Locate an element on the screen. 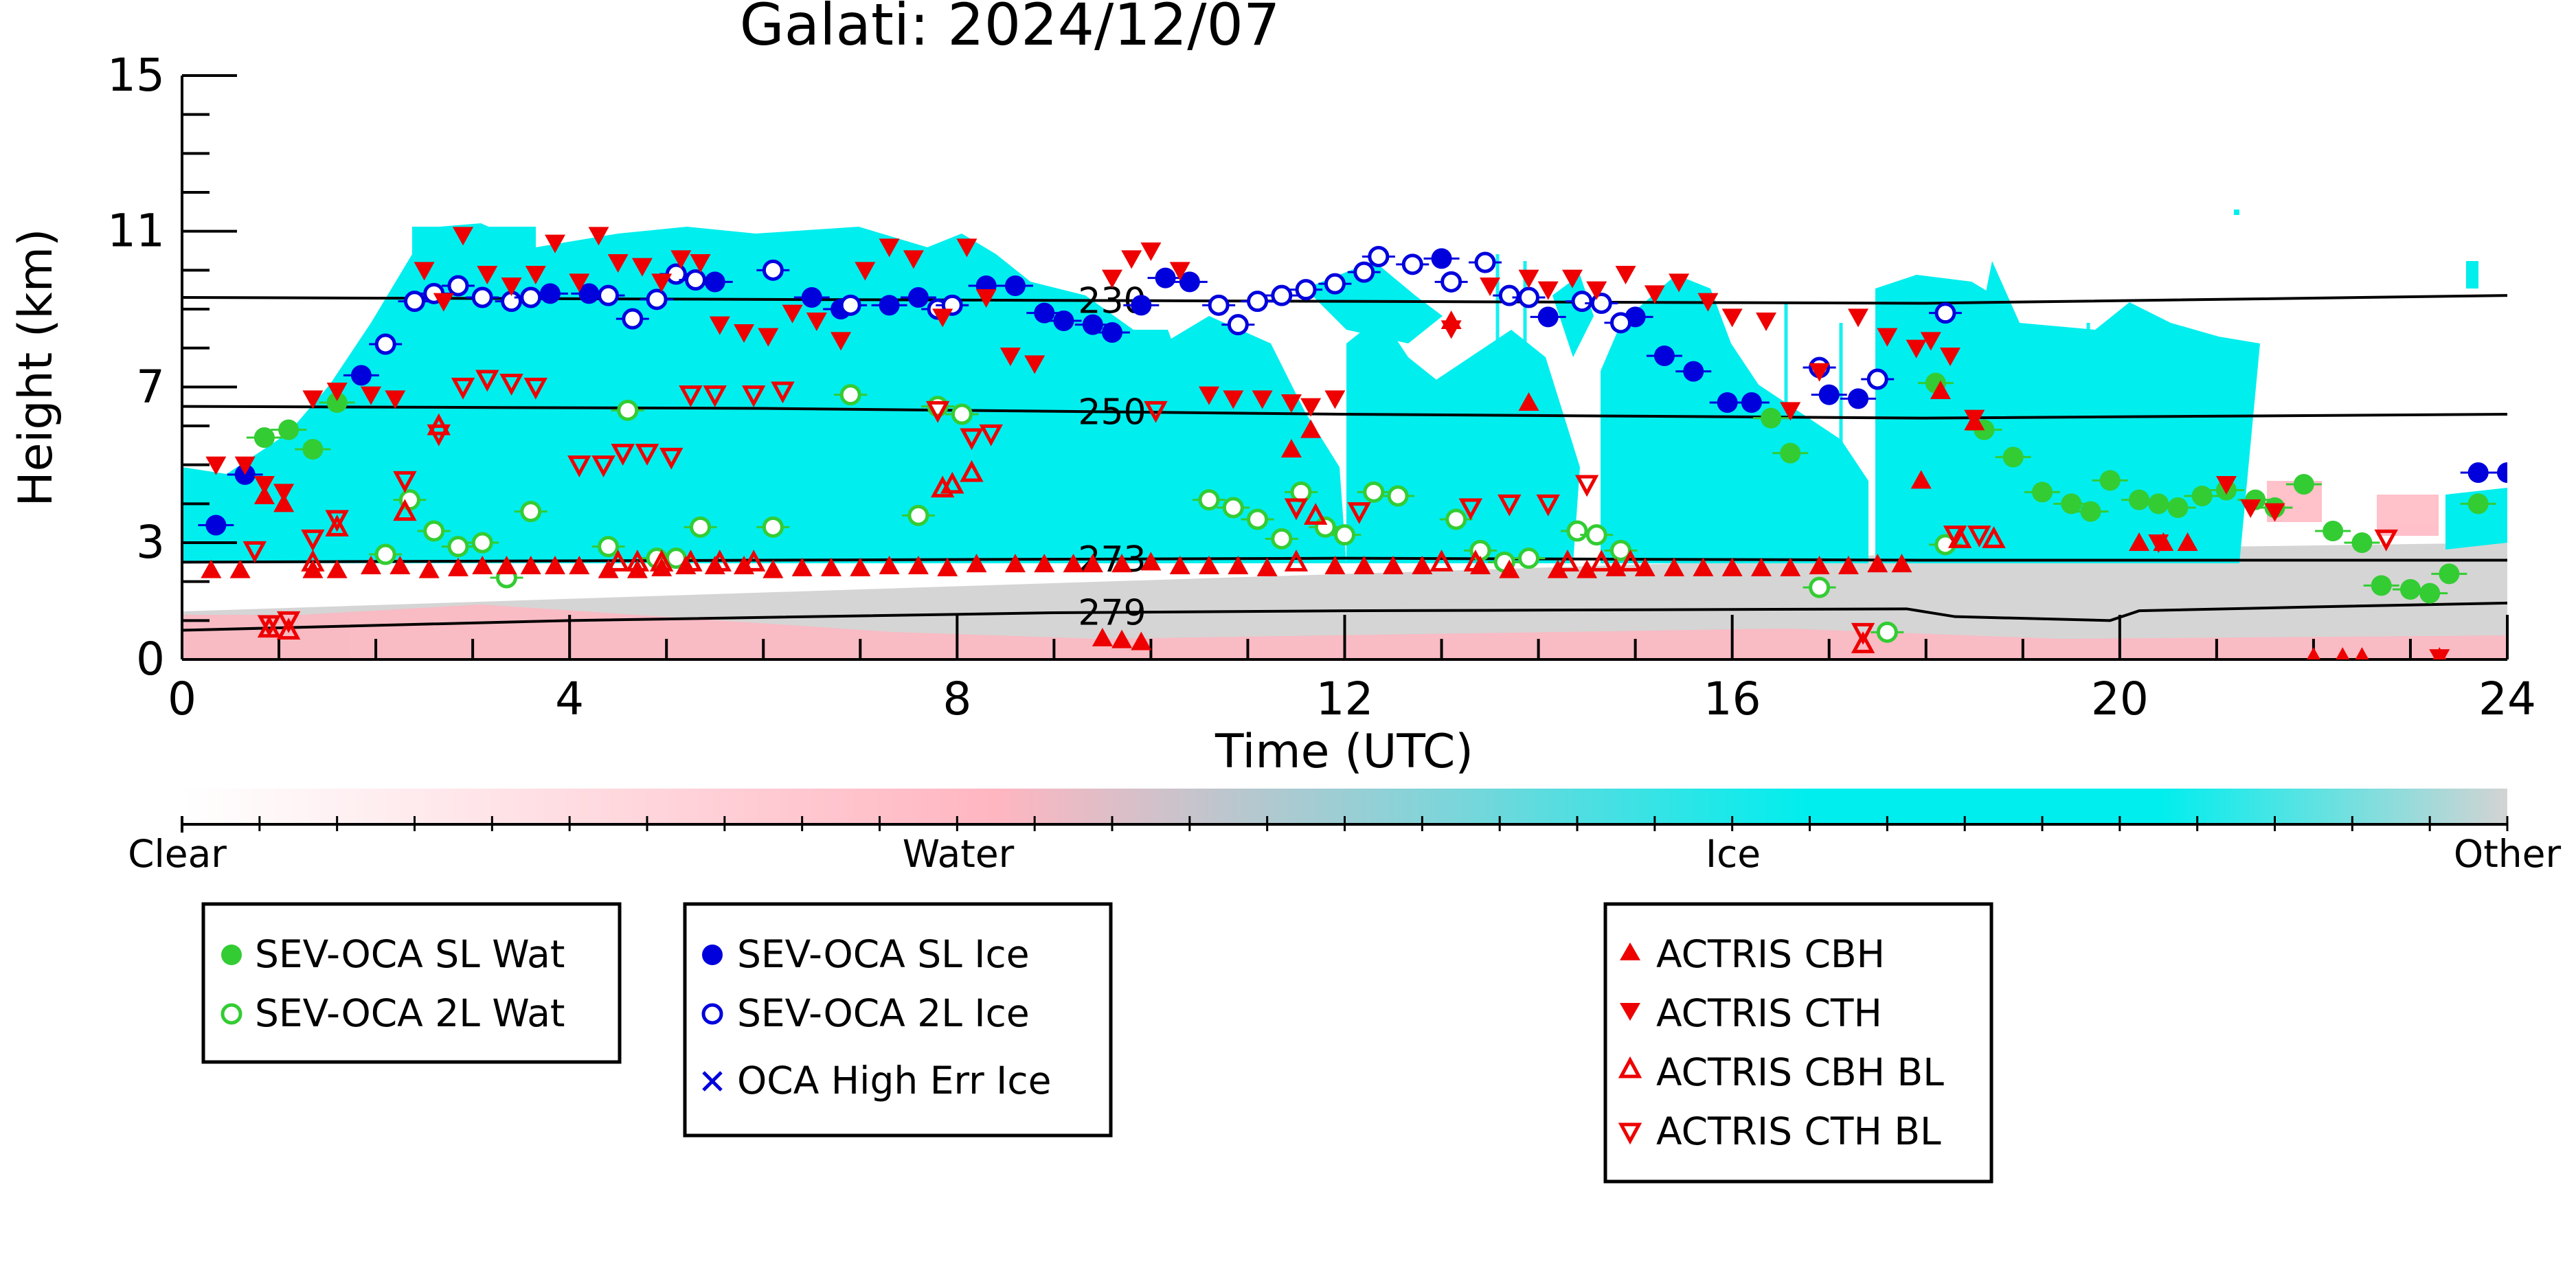 Image resolution: width=2576 pixels, height=1288 pixels. legend-label-high-err: OCA High Err Ice is located at coordinates (894, 1081).